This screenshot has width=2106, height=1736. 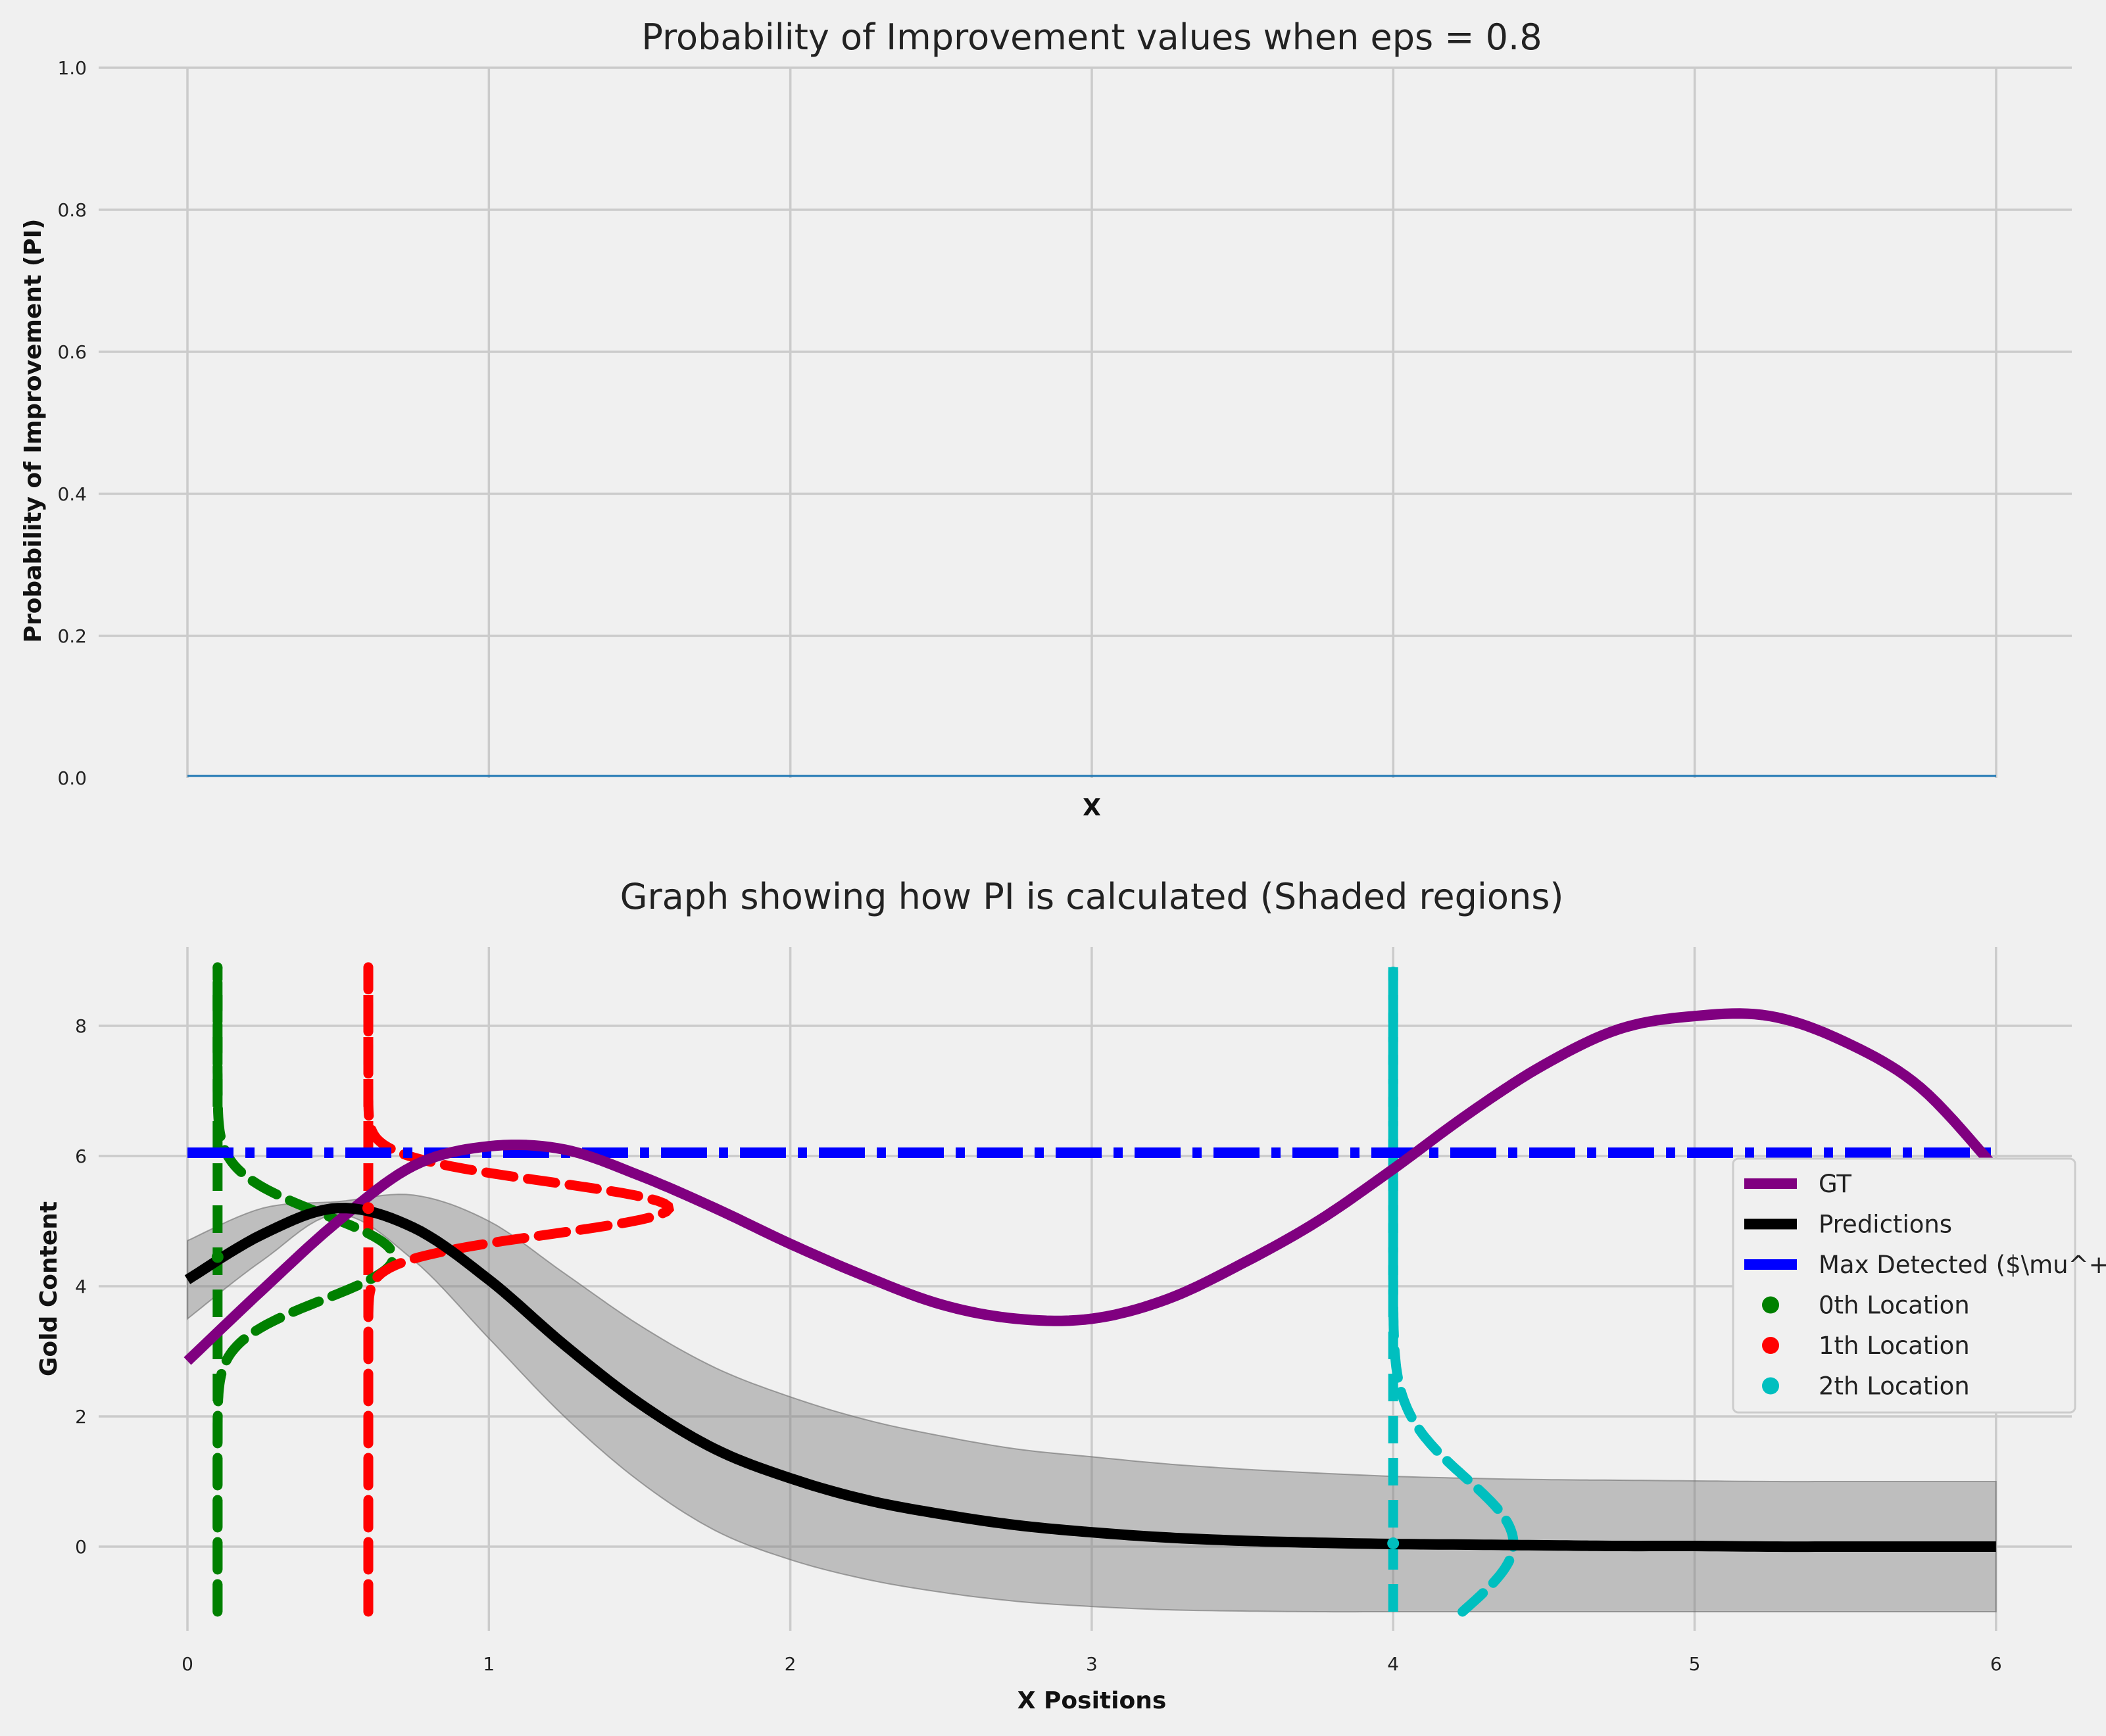 What do you see at coordinates (1894, 1306) in the screenshot?
I see `legend-label-3: 0th Location` at bounding box center [1894, 1306].